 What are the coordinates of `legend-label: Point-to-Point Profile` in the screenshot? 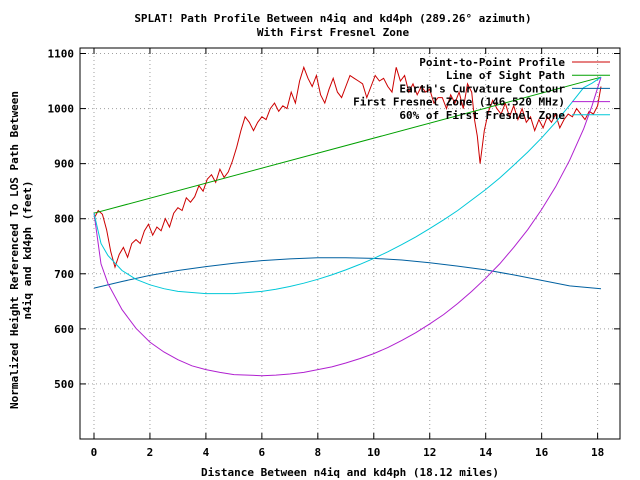 It's located at (492, 62).